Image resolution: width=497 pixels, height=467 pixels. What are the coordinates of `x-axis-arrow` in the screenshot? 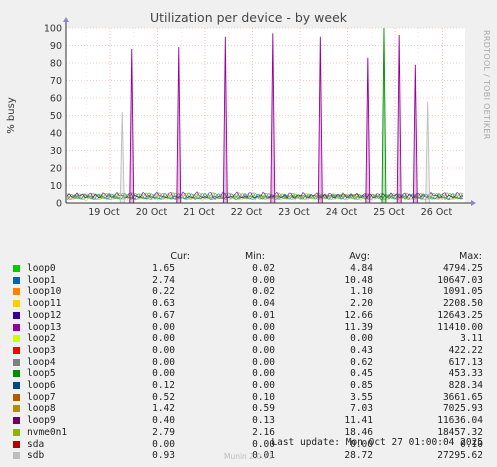 It's located at (473, 203).